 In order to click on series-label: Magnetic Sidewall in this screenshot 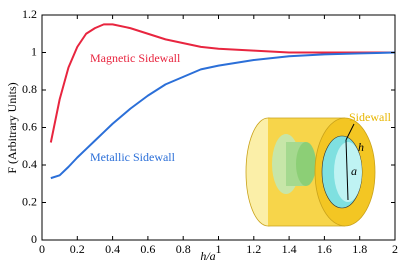, I will do `click(135, 58)`.